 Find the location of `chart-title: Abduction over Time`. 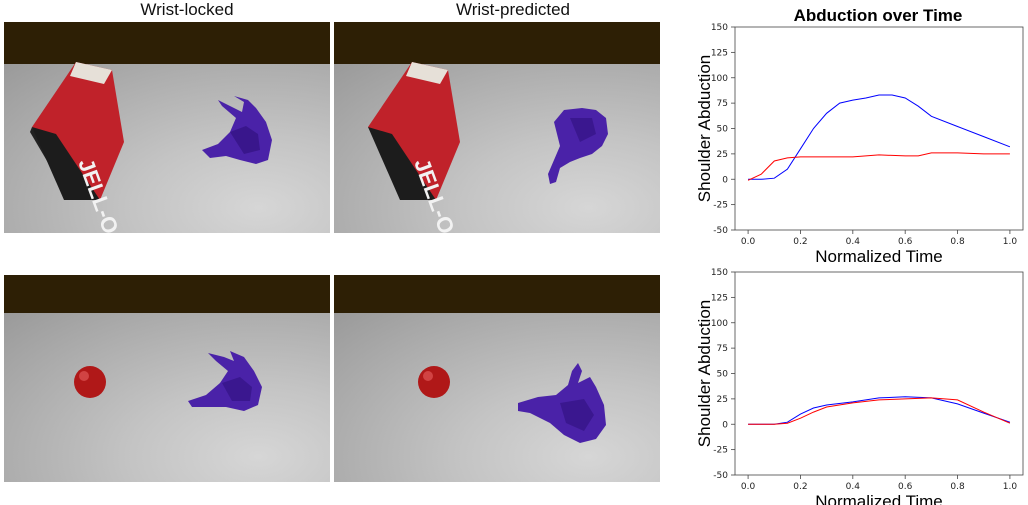

chart-title: Abduction over Time is located at coordinates (878, 15).